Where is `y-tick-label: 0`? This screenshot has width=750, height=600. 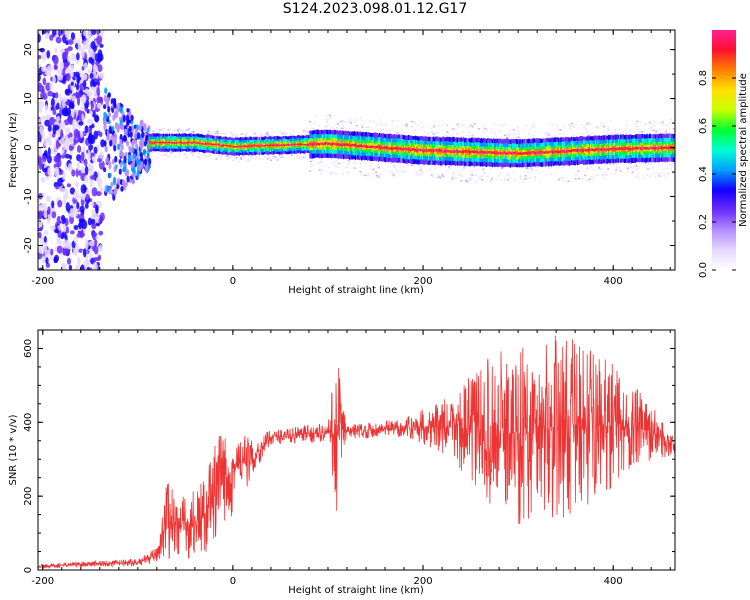
y-tick-label: 0 is located at coordinates (28, 147).